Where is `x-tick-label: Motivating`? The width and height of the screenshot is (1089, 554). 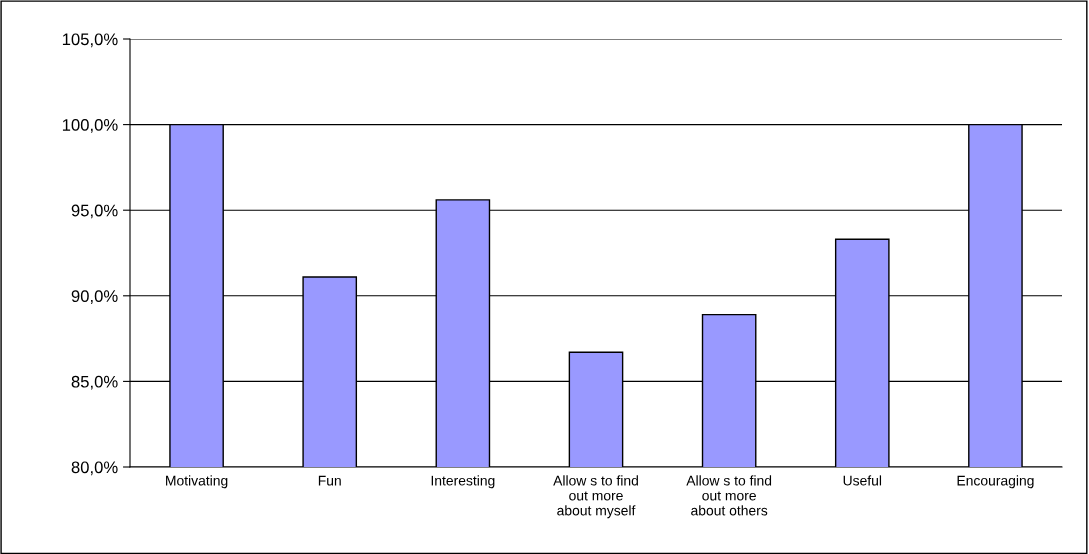 x-tick-label: Motivating is located at coordinates (197, 482).